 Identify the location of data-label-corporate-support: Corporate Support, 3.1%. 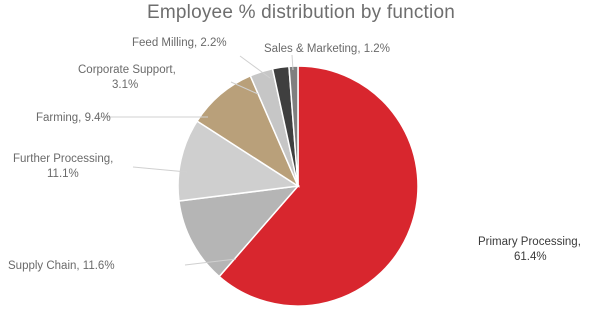
(127, 77).